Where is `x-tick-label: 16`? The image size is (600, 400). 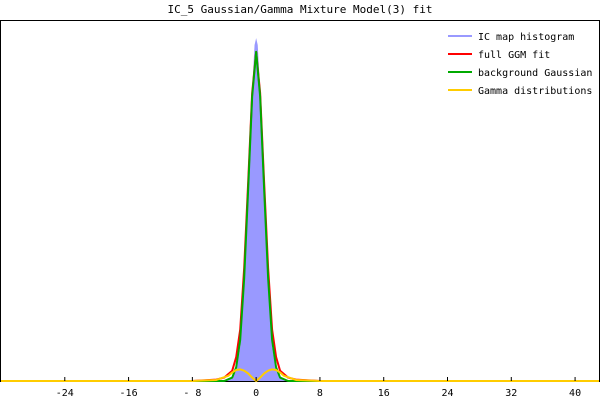
x-tick-label: 16 is located at coordinates (384, 393).